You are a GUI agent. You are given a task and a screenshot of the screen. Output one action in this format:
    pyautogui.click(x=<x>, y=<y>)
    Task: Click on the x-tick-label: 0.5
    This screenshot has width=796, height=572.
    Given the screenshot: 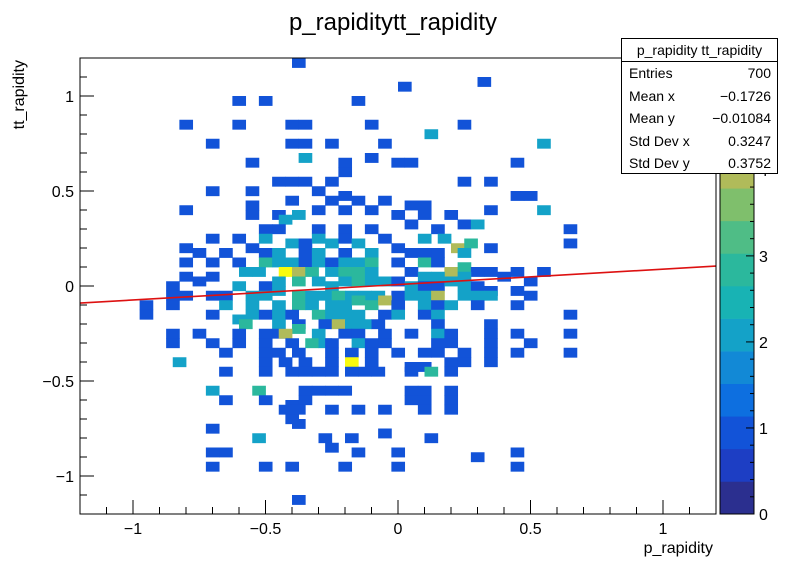 What is the action you would take?
    pyautogui.click(x=530, y=529)
    